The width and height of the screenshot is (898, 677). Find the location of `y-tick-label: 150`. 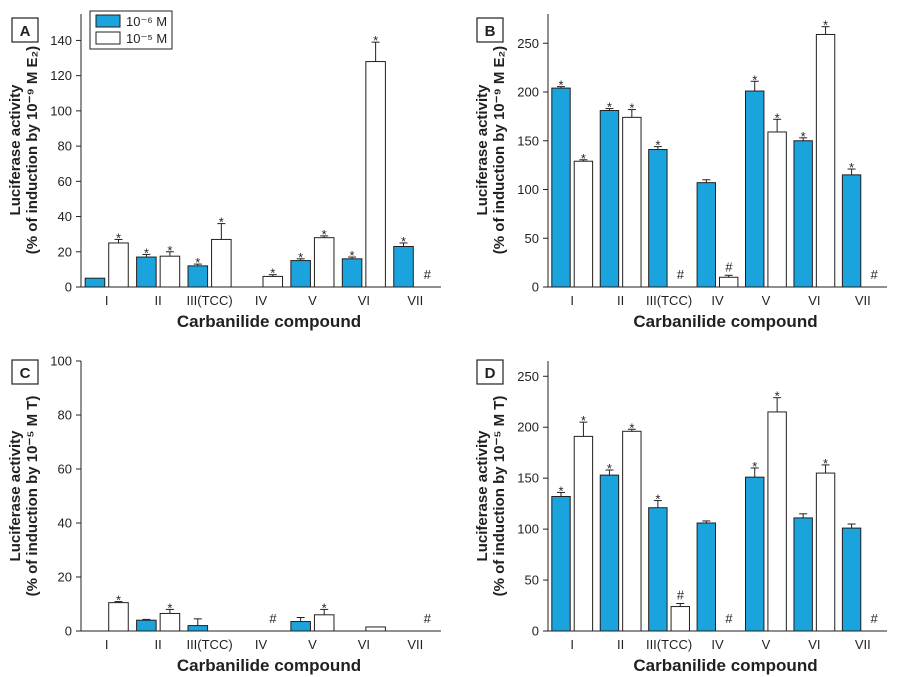

y-tick-label: 150 is located at coordinates (528, 140).